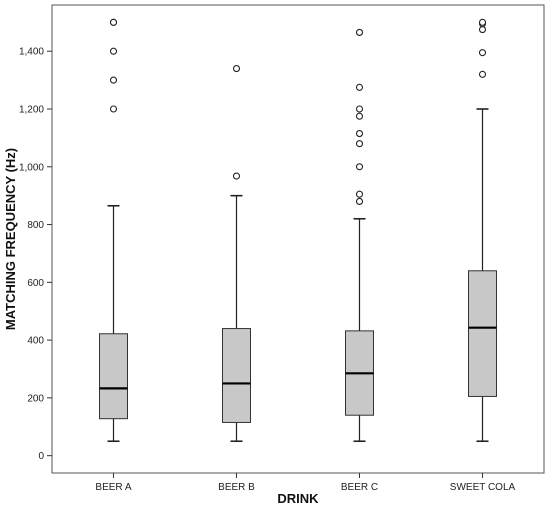  Describe the element at coordinates (10, 239) in the screenshot. I see `y-axis-title: MATCHING FREQUENCY (Hz)` at that location.